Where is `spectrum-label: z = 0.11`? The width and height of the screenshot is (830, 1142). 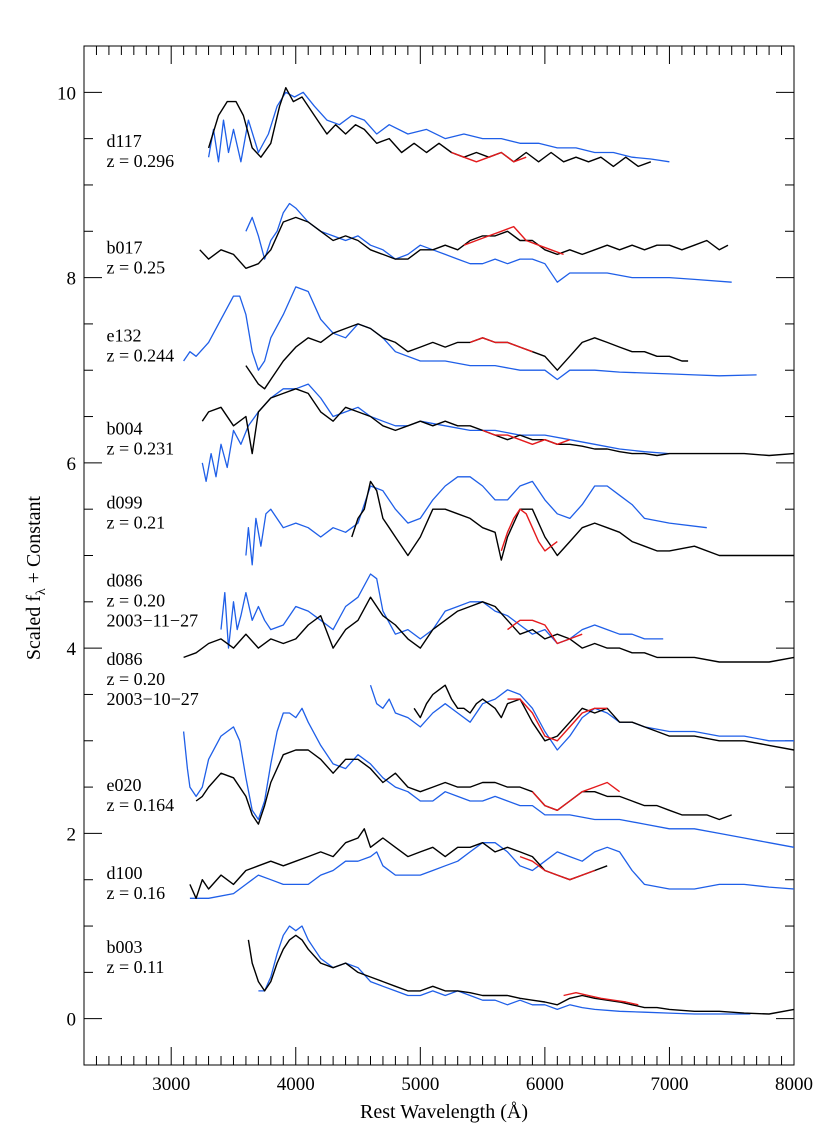
spectrum-label: z = 0.11 is located at coordinates (135, 967).